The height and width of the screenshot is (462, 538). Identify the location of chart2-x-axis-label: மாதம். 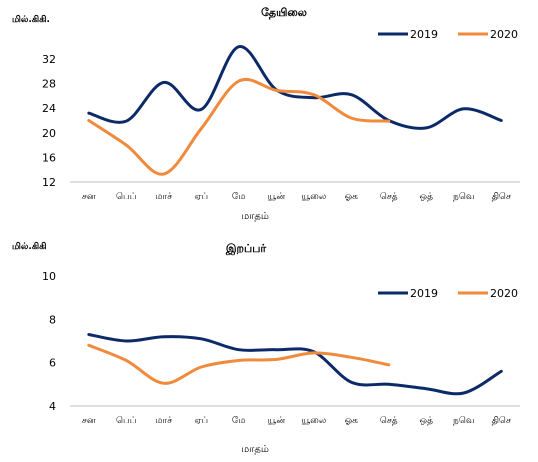
(255, 449).